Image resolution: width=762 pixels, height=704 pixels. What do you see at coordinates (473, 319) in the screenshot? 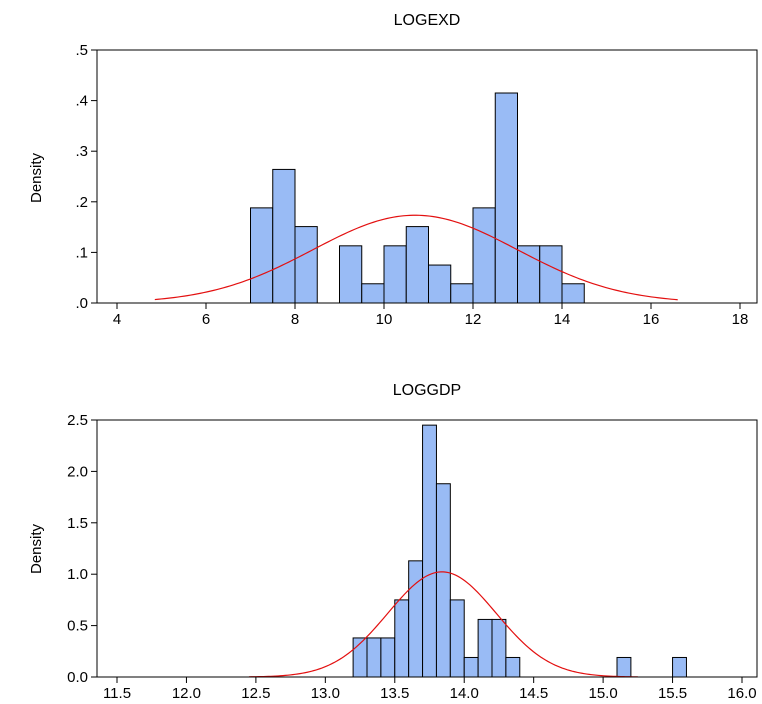
I see `logexd-x-tick-label-4: 12` at bounding box center [473, 319].